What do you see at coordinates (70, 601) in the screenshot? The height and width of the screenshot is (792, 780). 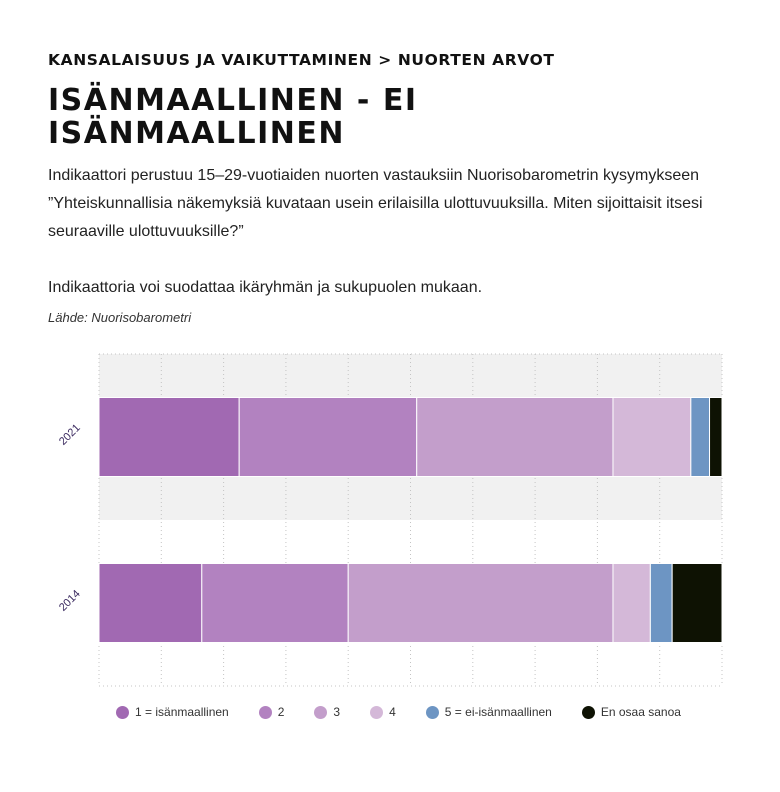 I see `y-tick-label-2014: 2014` at bounding box center [70, 601].